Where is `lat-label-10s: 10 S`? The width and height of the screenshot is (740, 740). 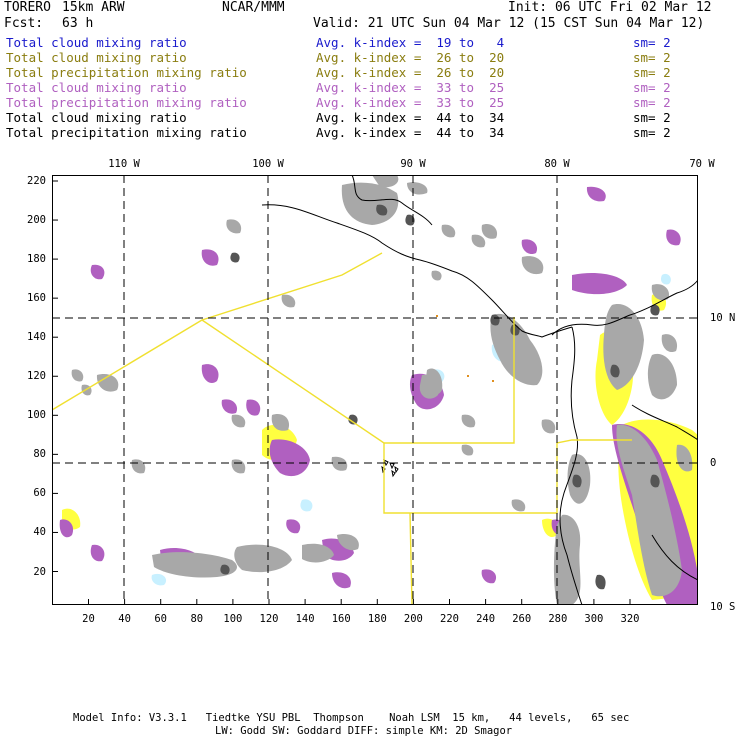
lat-label-10s: 10 S is located at coordinates (723, 607).